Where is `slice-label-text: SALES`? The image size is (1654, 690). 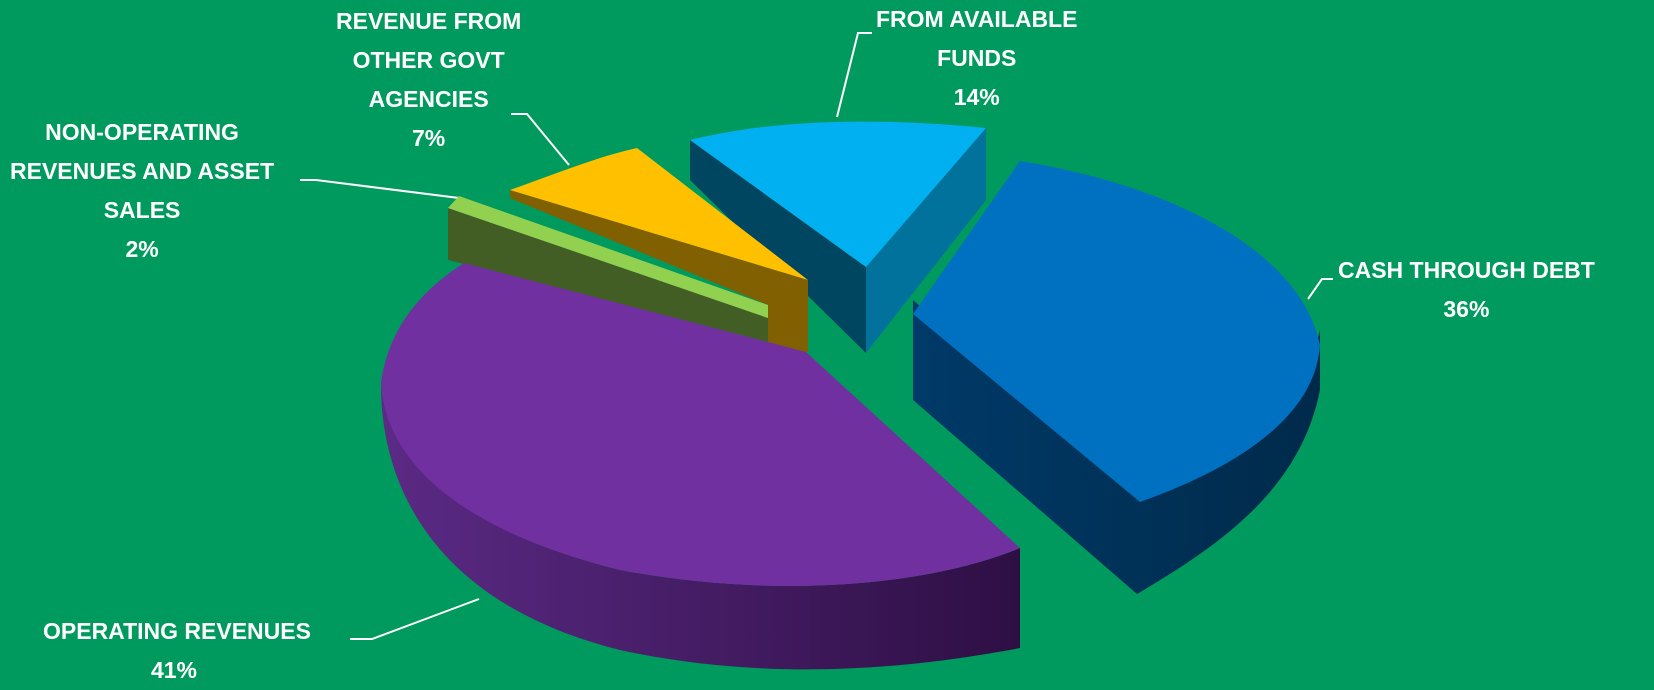
slice-label-text: SALES is located at coordinates (142, 210).